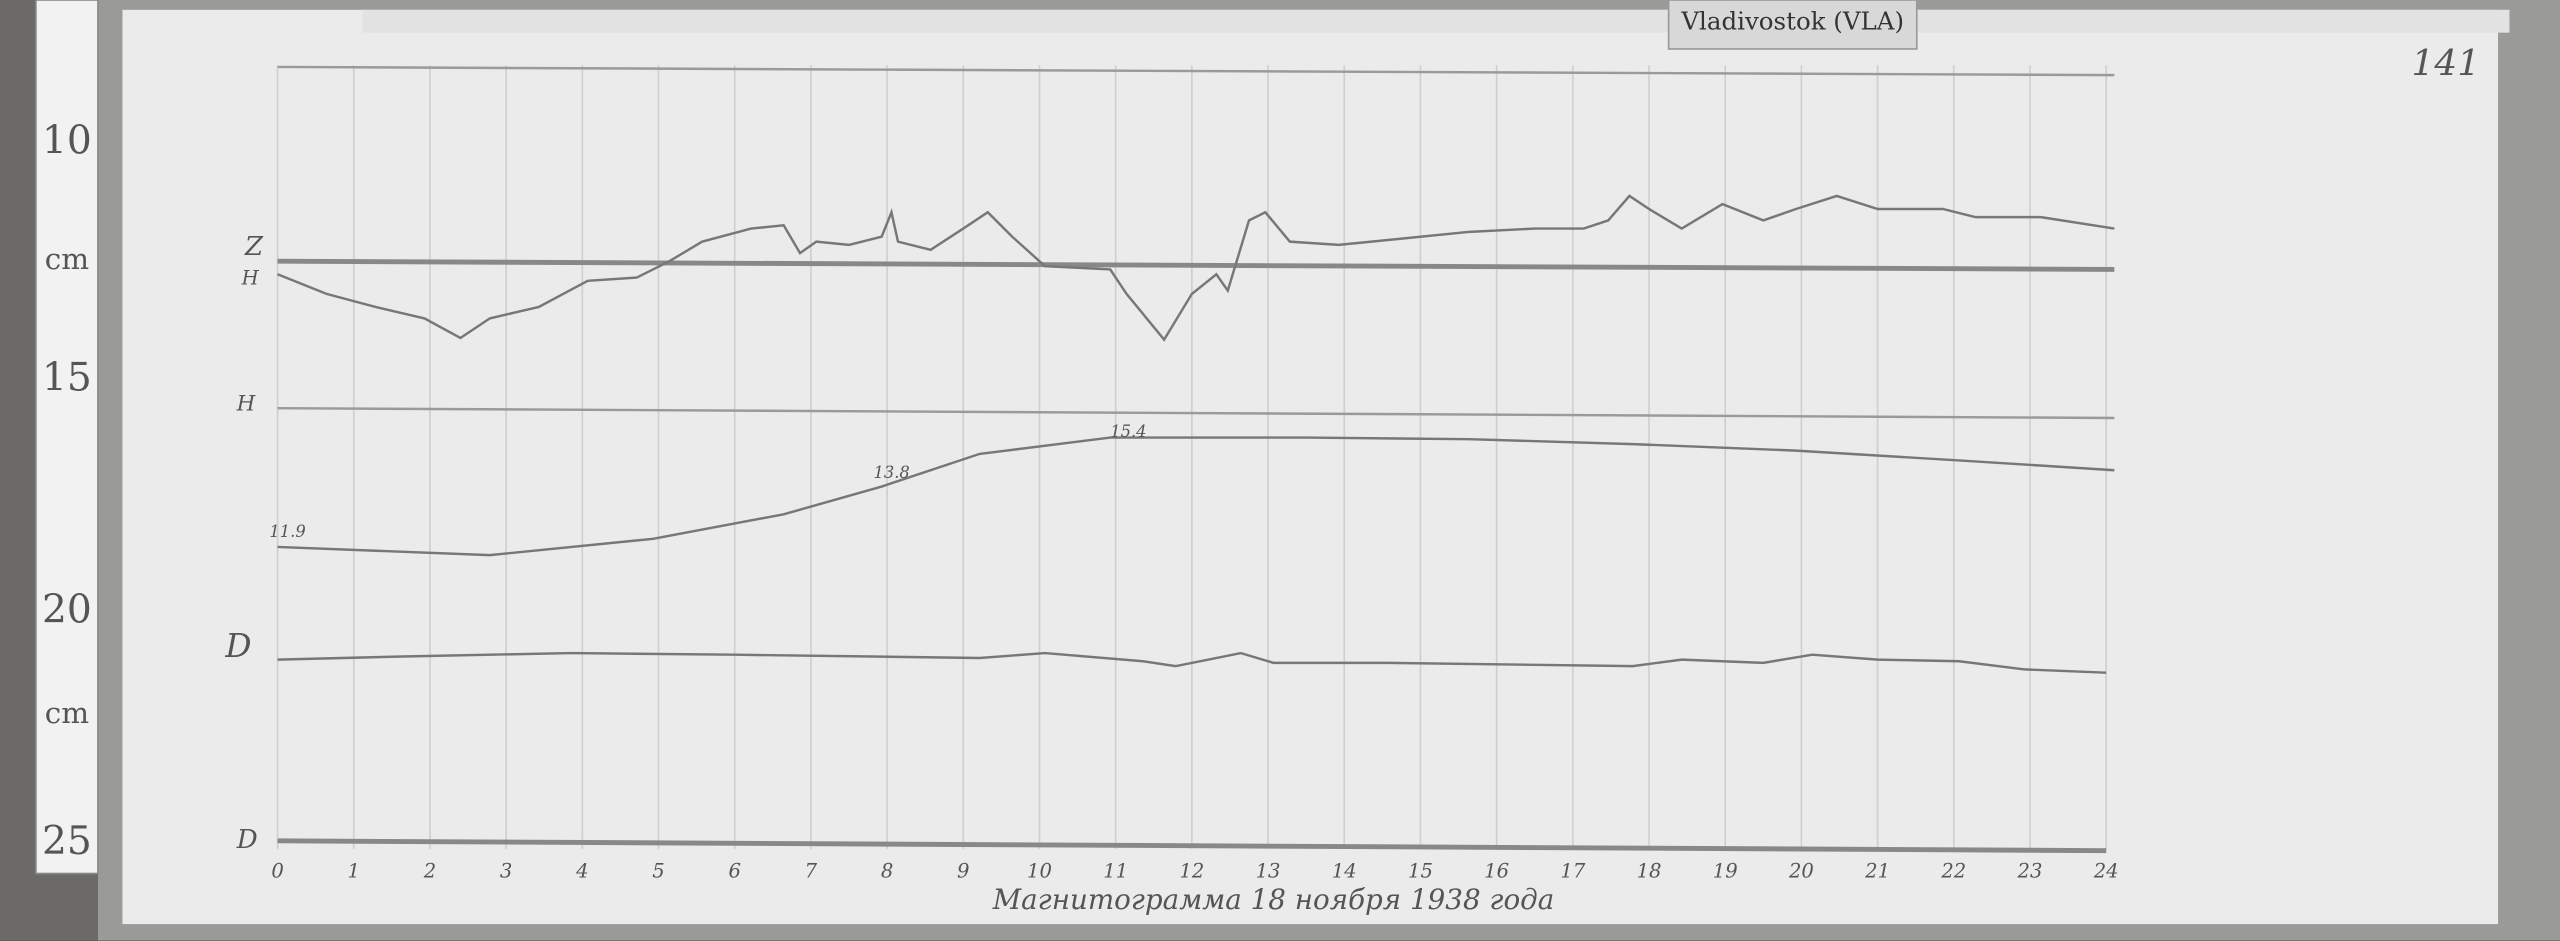  Describe the element at coordinates (1436, 21) in the screenshot. I see `tape` at that location.